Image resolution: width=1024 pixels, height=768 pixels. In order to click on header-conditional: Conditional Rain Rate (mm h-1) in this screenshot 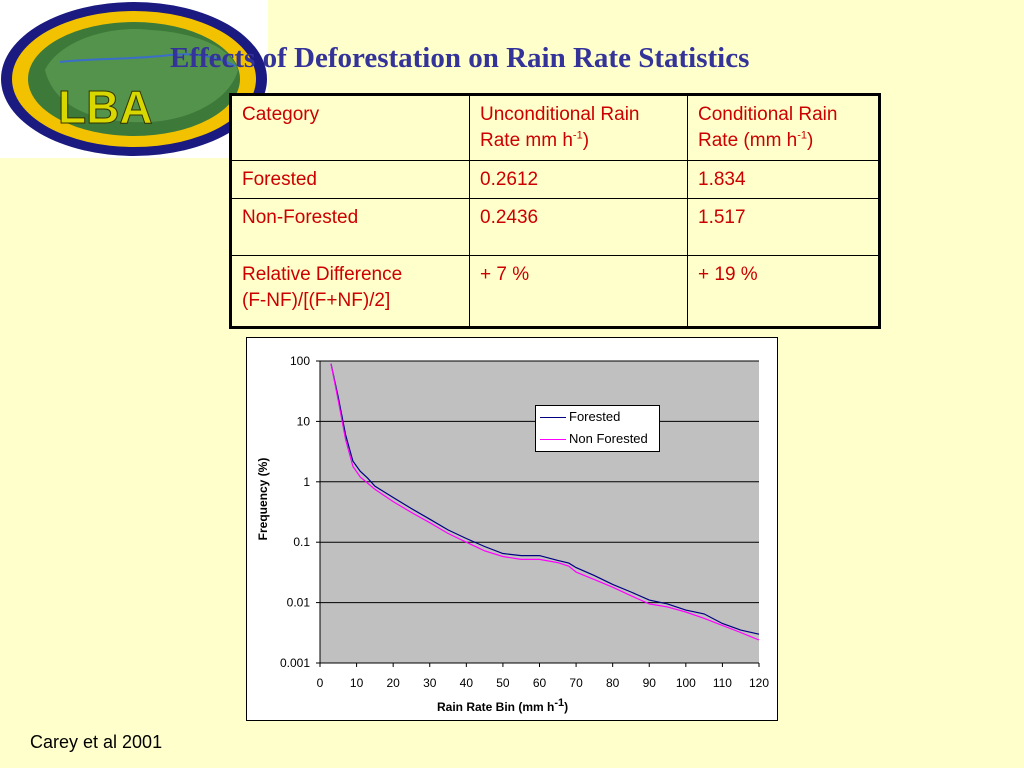, I will do `click(783, 127)`.